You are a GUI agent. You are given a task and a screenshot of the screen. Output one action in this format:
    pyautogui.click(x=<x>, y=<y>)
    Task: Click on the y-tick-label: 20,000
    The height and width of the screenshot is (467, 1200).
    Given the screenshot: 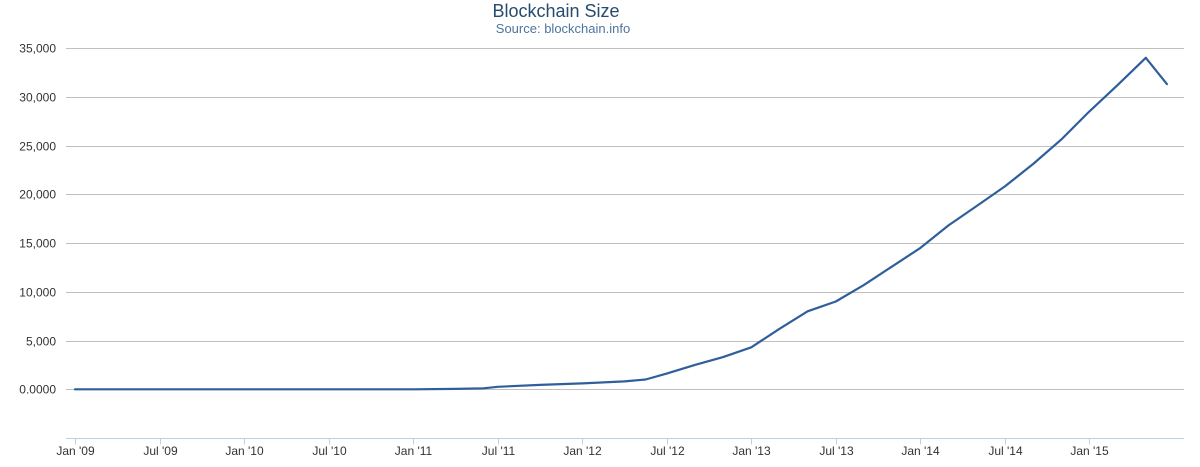 What is the action you would take?
    pyautogui.click(x=37, y=195)
    